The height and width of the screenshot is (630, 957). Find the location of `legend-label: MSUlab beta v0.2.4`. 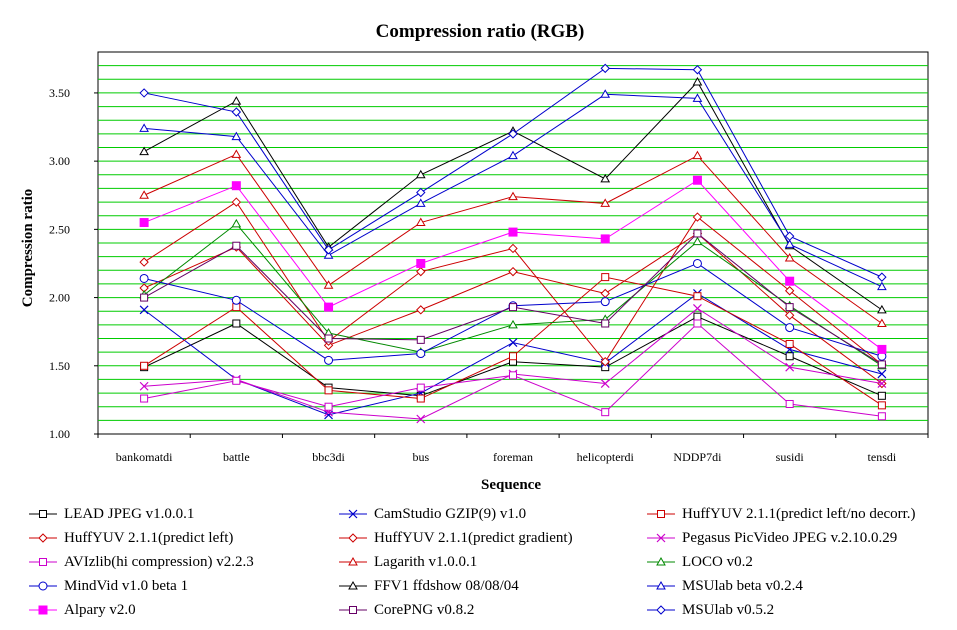

legend-label: MSUlab beta v0.2.4 is located at coordinates (742, 585).